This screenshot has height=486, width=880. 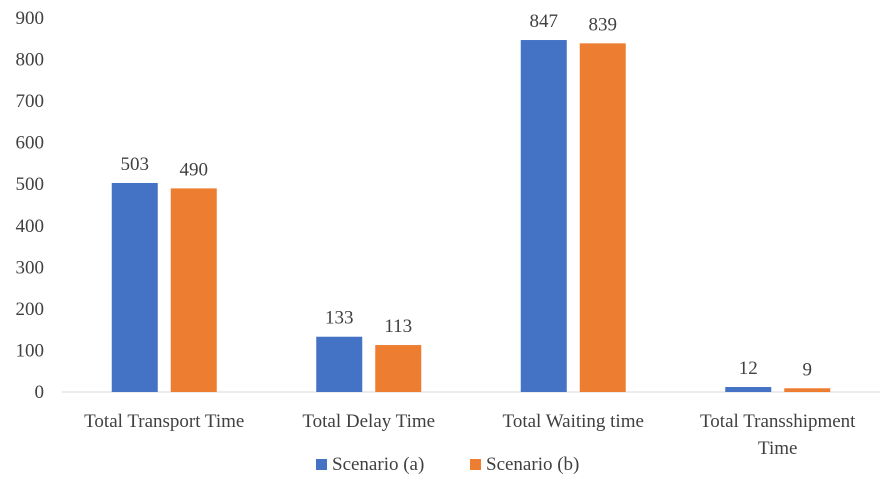 What do you see at coordinates (398, 326) in the screenshot?
I see `data-label: 113` at bounding box center [398, 326].